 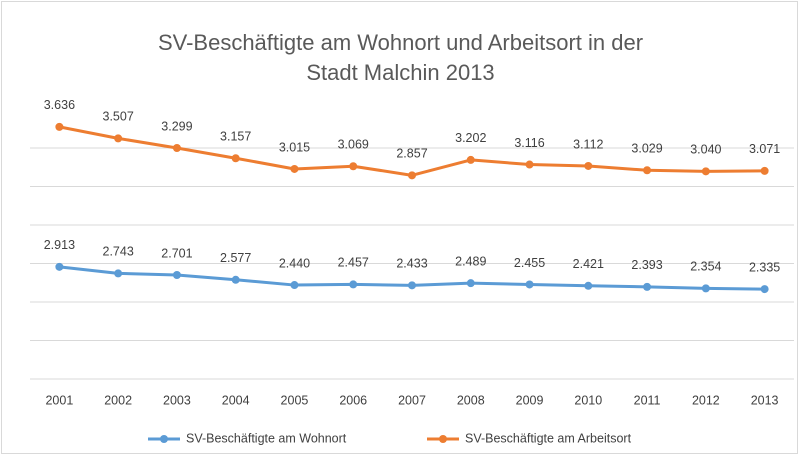 What do you see at coordinates (647, 400) in the screenshot?
I see `x-tick-label: 2011` at bounding box center [647, 400].